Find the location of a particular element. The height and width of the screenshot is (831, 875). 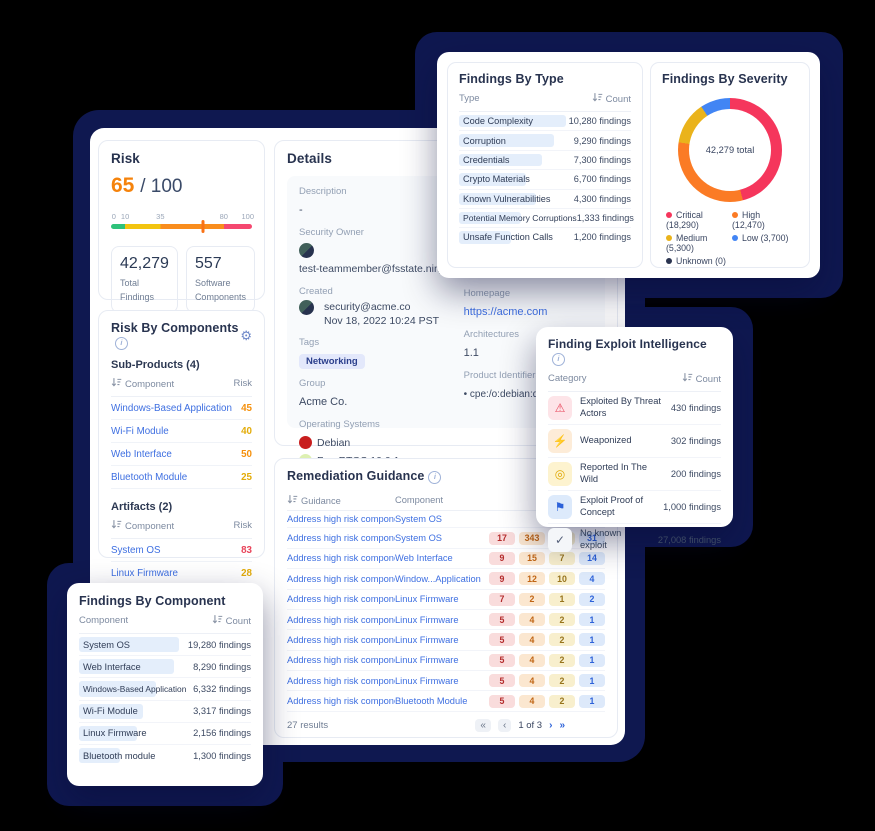

gear-icon: ⚙ is located at coordinates (246, 335).